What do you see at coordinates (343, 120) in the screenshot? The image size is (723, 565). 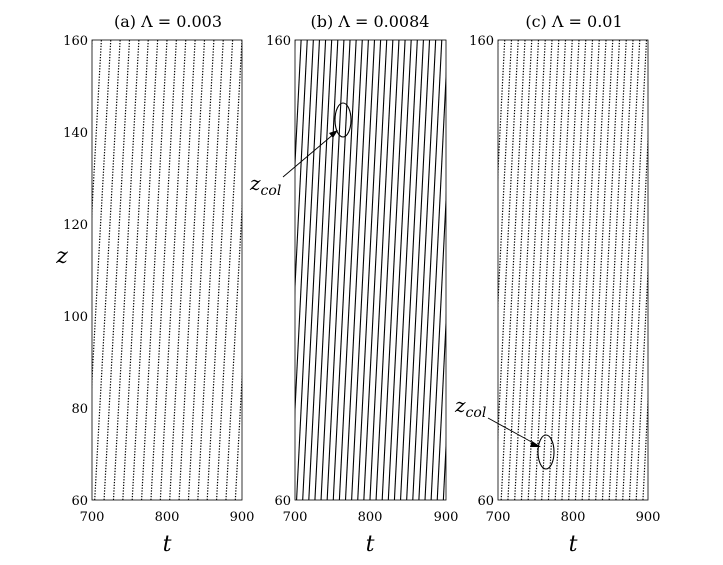 I see `panel-b-zcol-ellipse` at bounding box center [343, 120].